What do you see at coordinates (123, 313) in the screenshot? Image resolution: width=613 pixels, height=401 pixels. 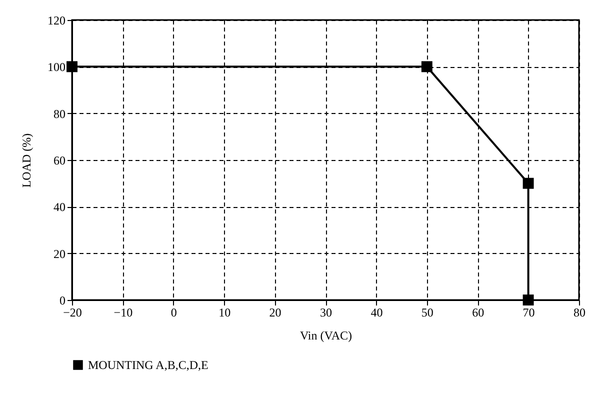 I see `x-tick-label: −10` at bounding box center [123, 313].